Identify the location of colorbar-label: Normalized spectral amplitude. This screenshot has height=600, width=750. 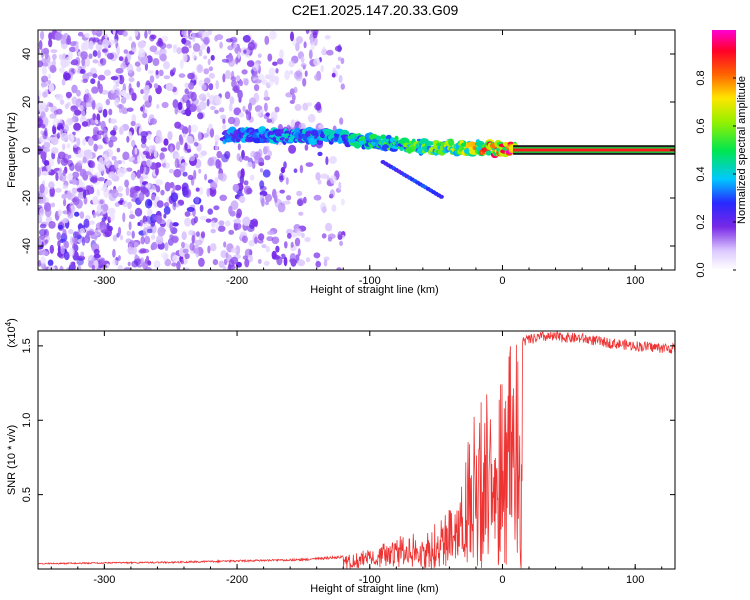
(742, 150).